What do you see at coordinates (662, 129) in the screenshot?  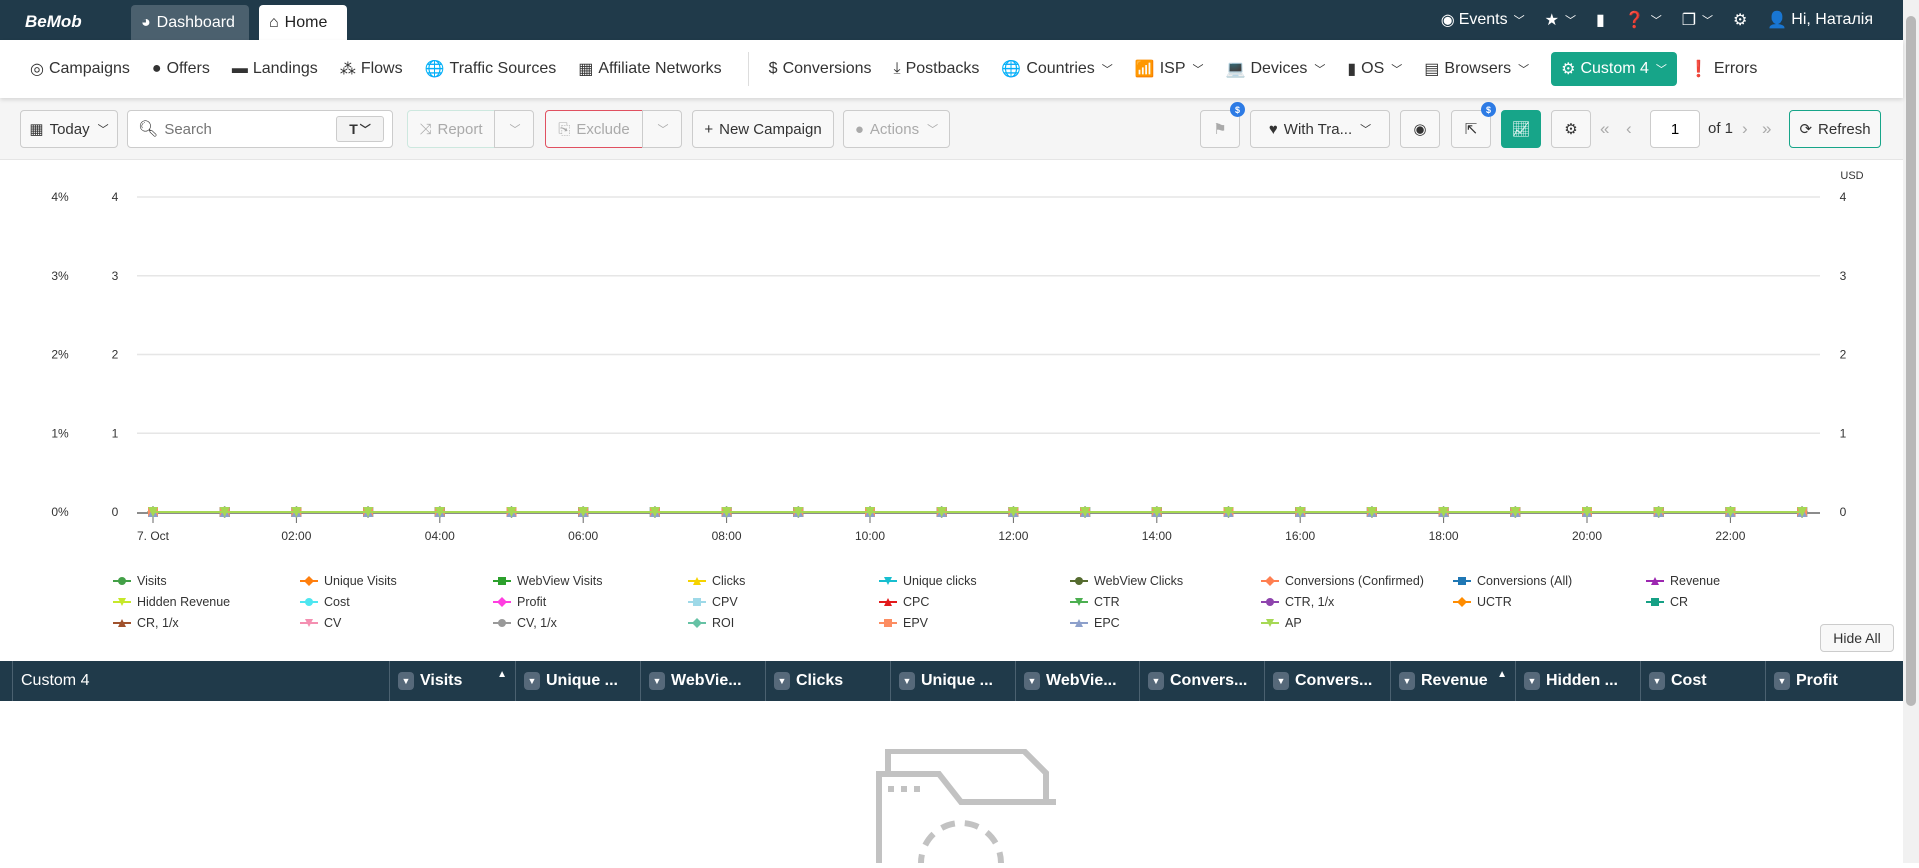 I see `exclude-dropdown: ﹀` at bounding box center [662, 129].